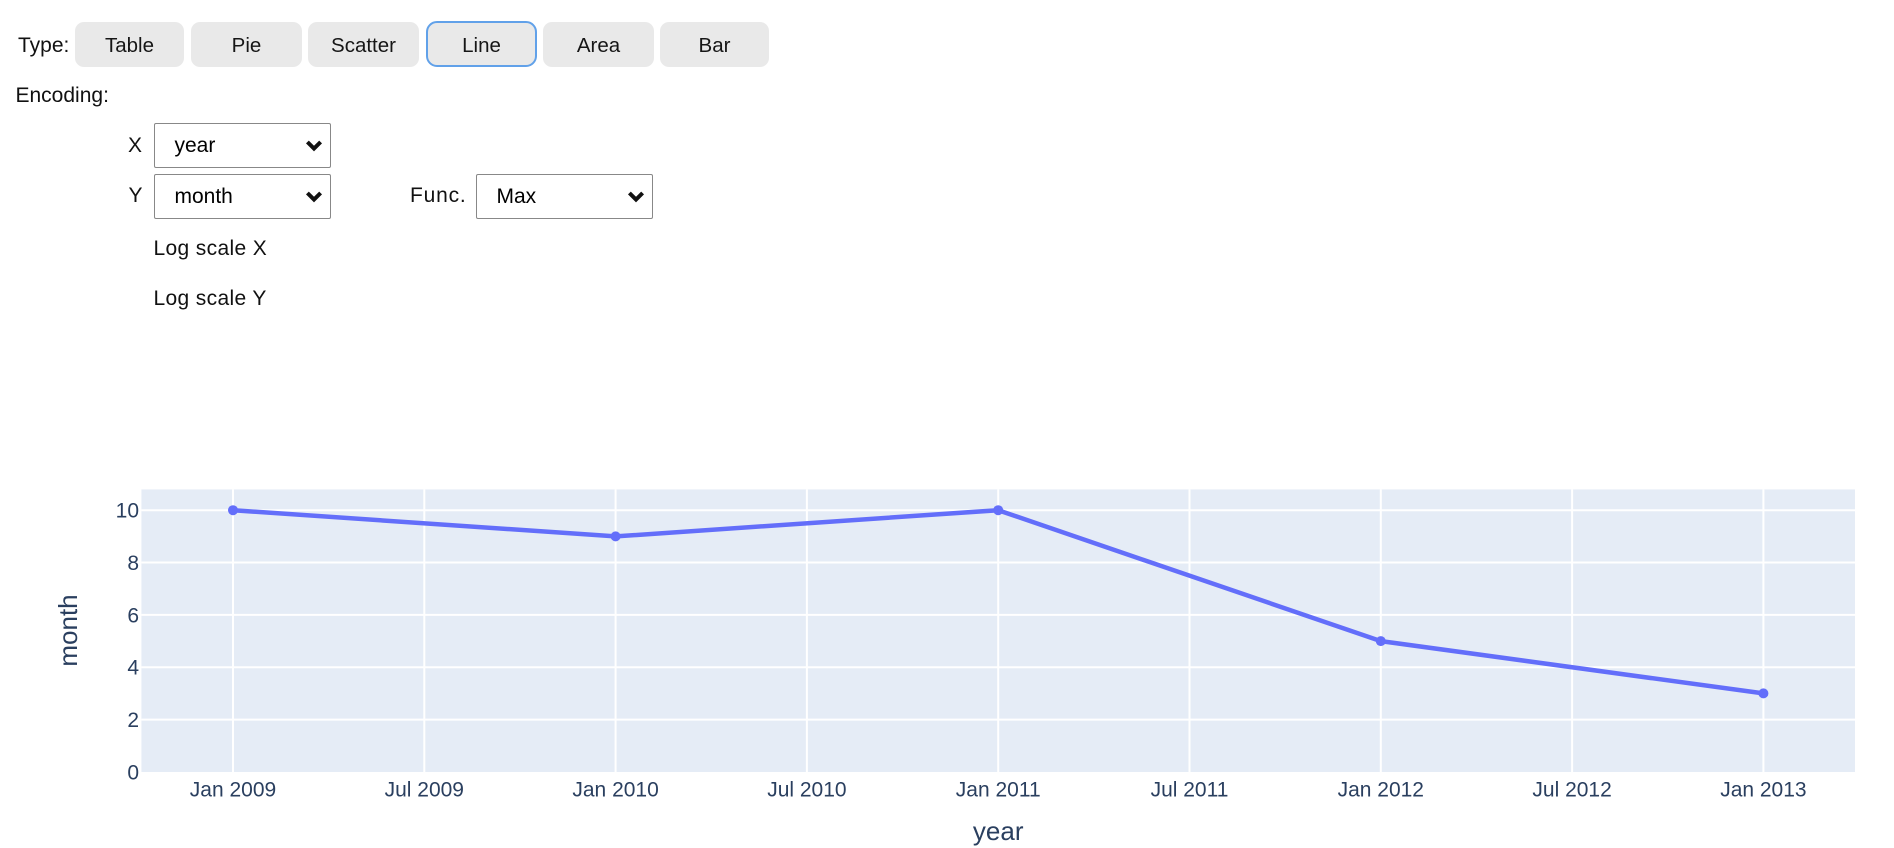 The height and width of the screenshot is (848, 1894). What do you see at coordinates (133, 720) in the screenshot?
I see `svg-text: 2` at bounding box center [133, 720].